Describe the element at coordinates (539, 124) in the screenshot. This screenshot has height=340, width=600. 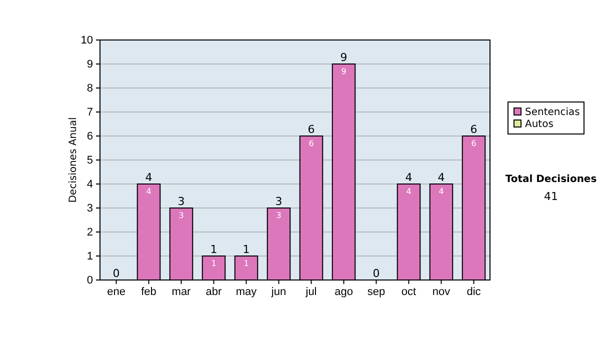
I see `legend-label: Autos` at that location.